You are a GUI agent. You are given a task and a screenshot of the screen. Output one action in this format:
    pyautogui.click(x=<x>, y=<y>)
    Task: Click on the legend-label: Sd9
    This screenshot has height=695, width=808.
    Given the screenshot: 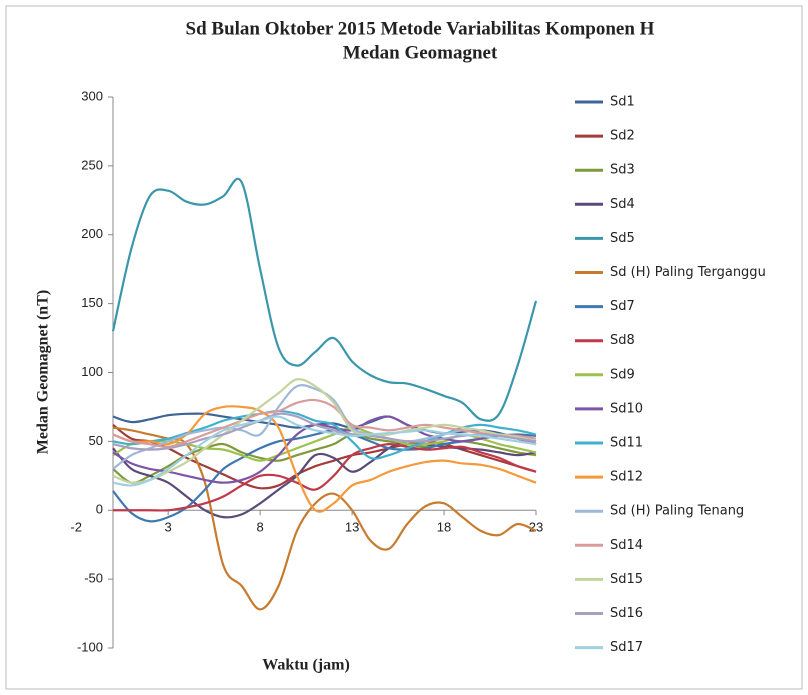 What is the action you would take?
    pyautogui.click(x=622, y=374)
    